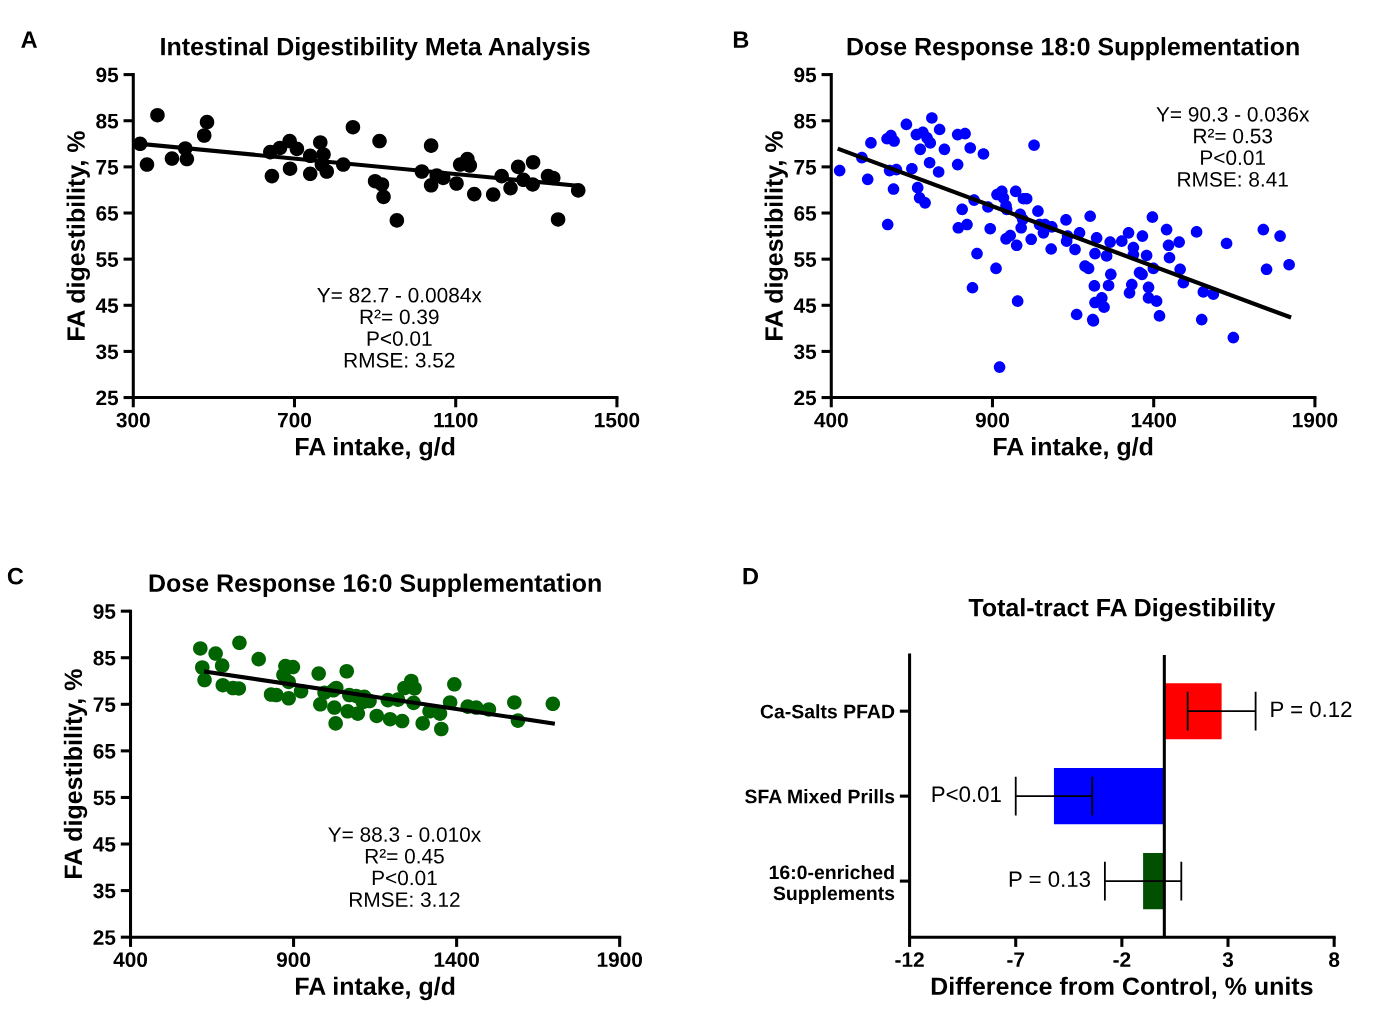 This screenshot has width=1374, height=1022. What do you see at coordinates (832, 884) in the screenshot?
I see `y-tick-label: 16:0-enriched Supplements` at bounding box center [832, 884].